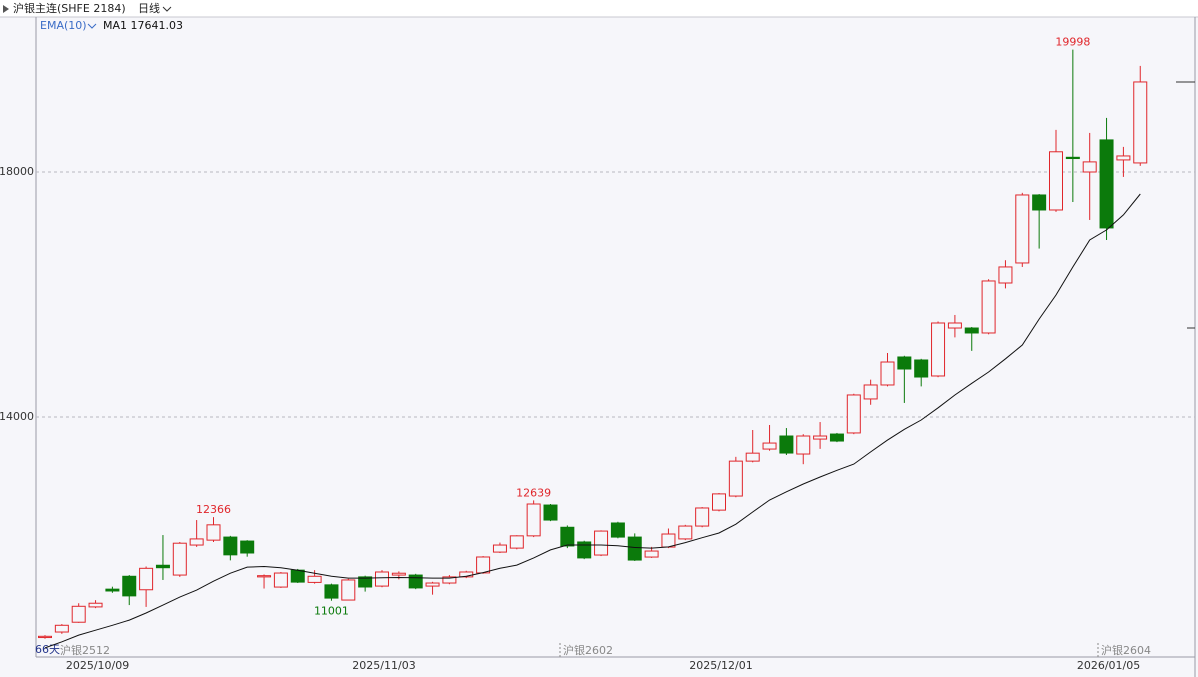 The image size is (1198, 677). Describe the element at coordinates (213, 509) in the screenshot. I see `high-annotation: 12366` at that location.